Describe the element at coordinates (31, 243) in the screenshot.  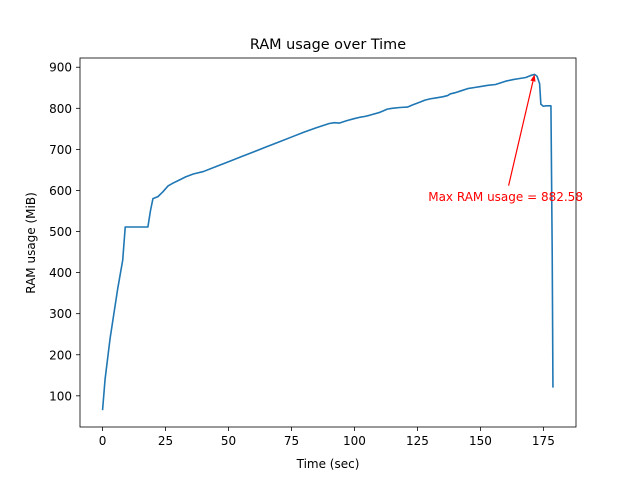
I see `y-axis-label: RAM usage (MiB)` at that location.